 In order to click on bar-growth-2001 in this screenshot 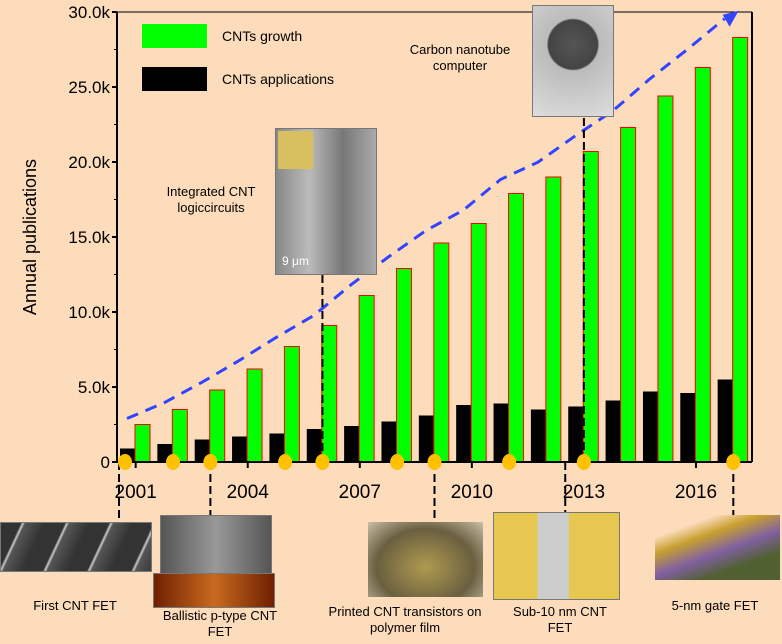, I will do `click(142, 443)`.